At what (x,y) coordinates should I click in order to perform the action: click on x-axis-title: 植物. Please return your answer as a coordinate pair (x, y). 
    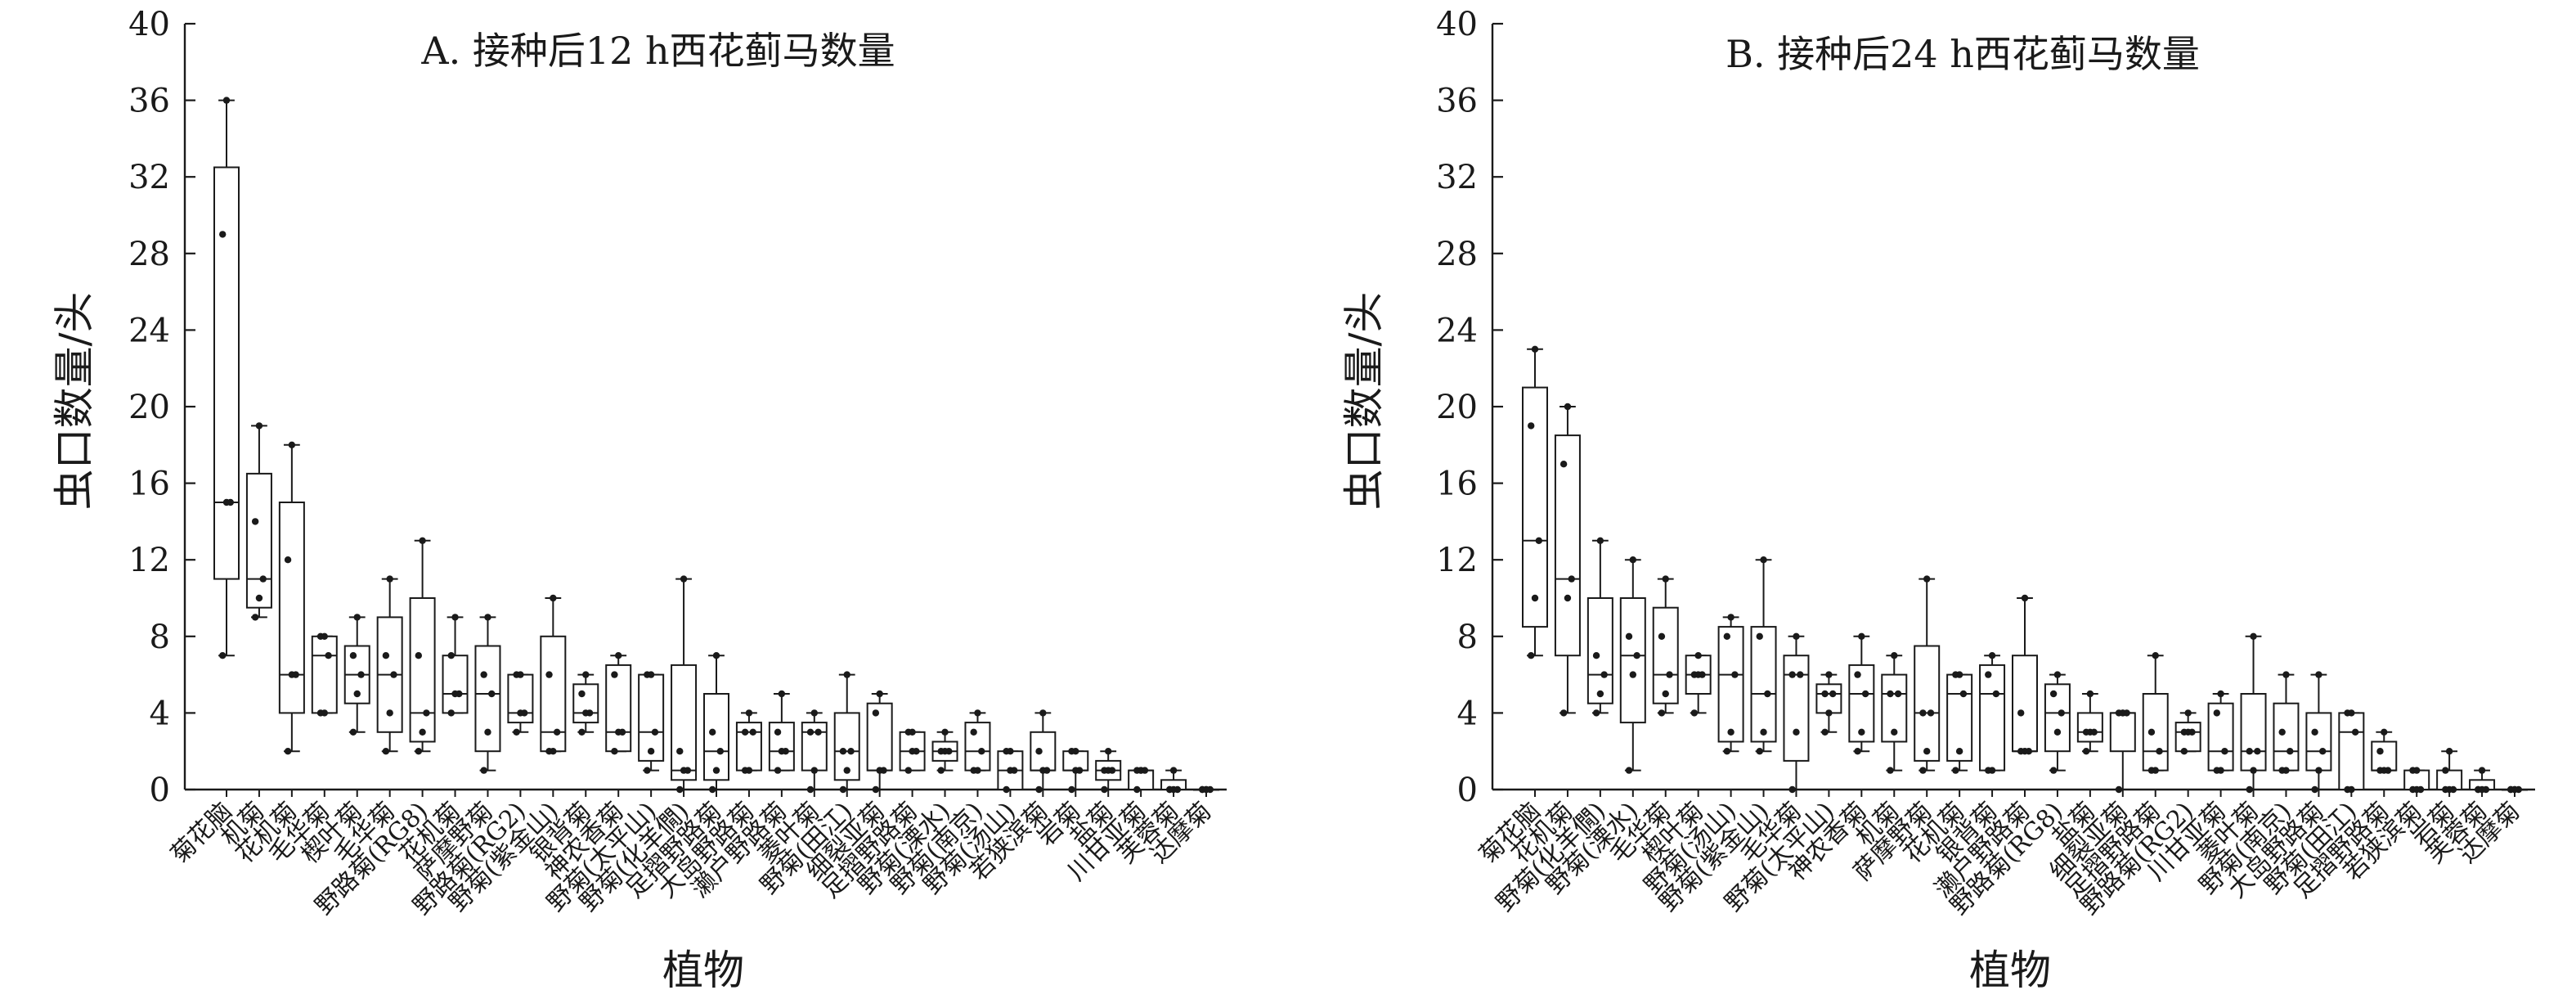
    Looking at the image, I should click on (2010, 971).